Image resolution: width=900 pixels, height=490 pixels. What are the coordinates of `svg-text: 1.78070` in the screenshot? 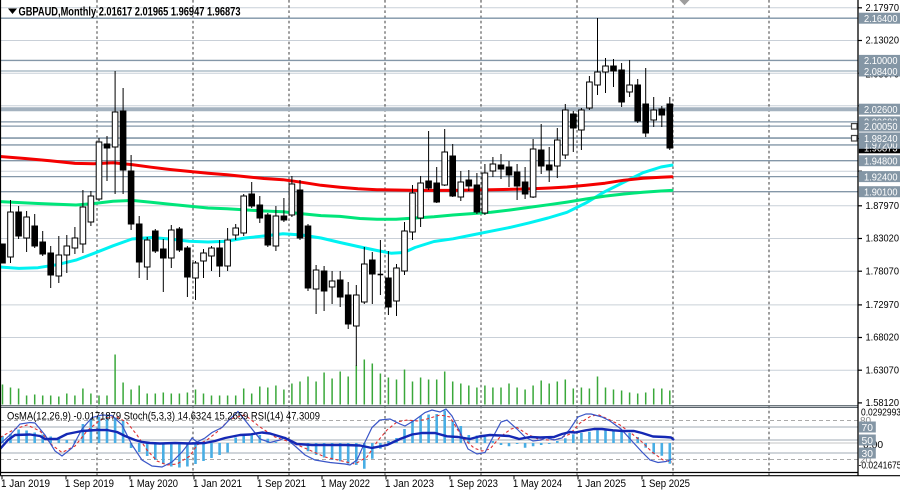 It's located at (883, 271).